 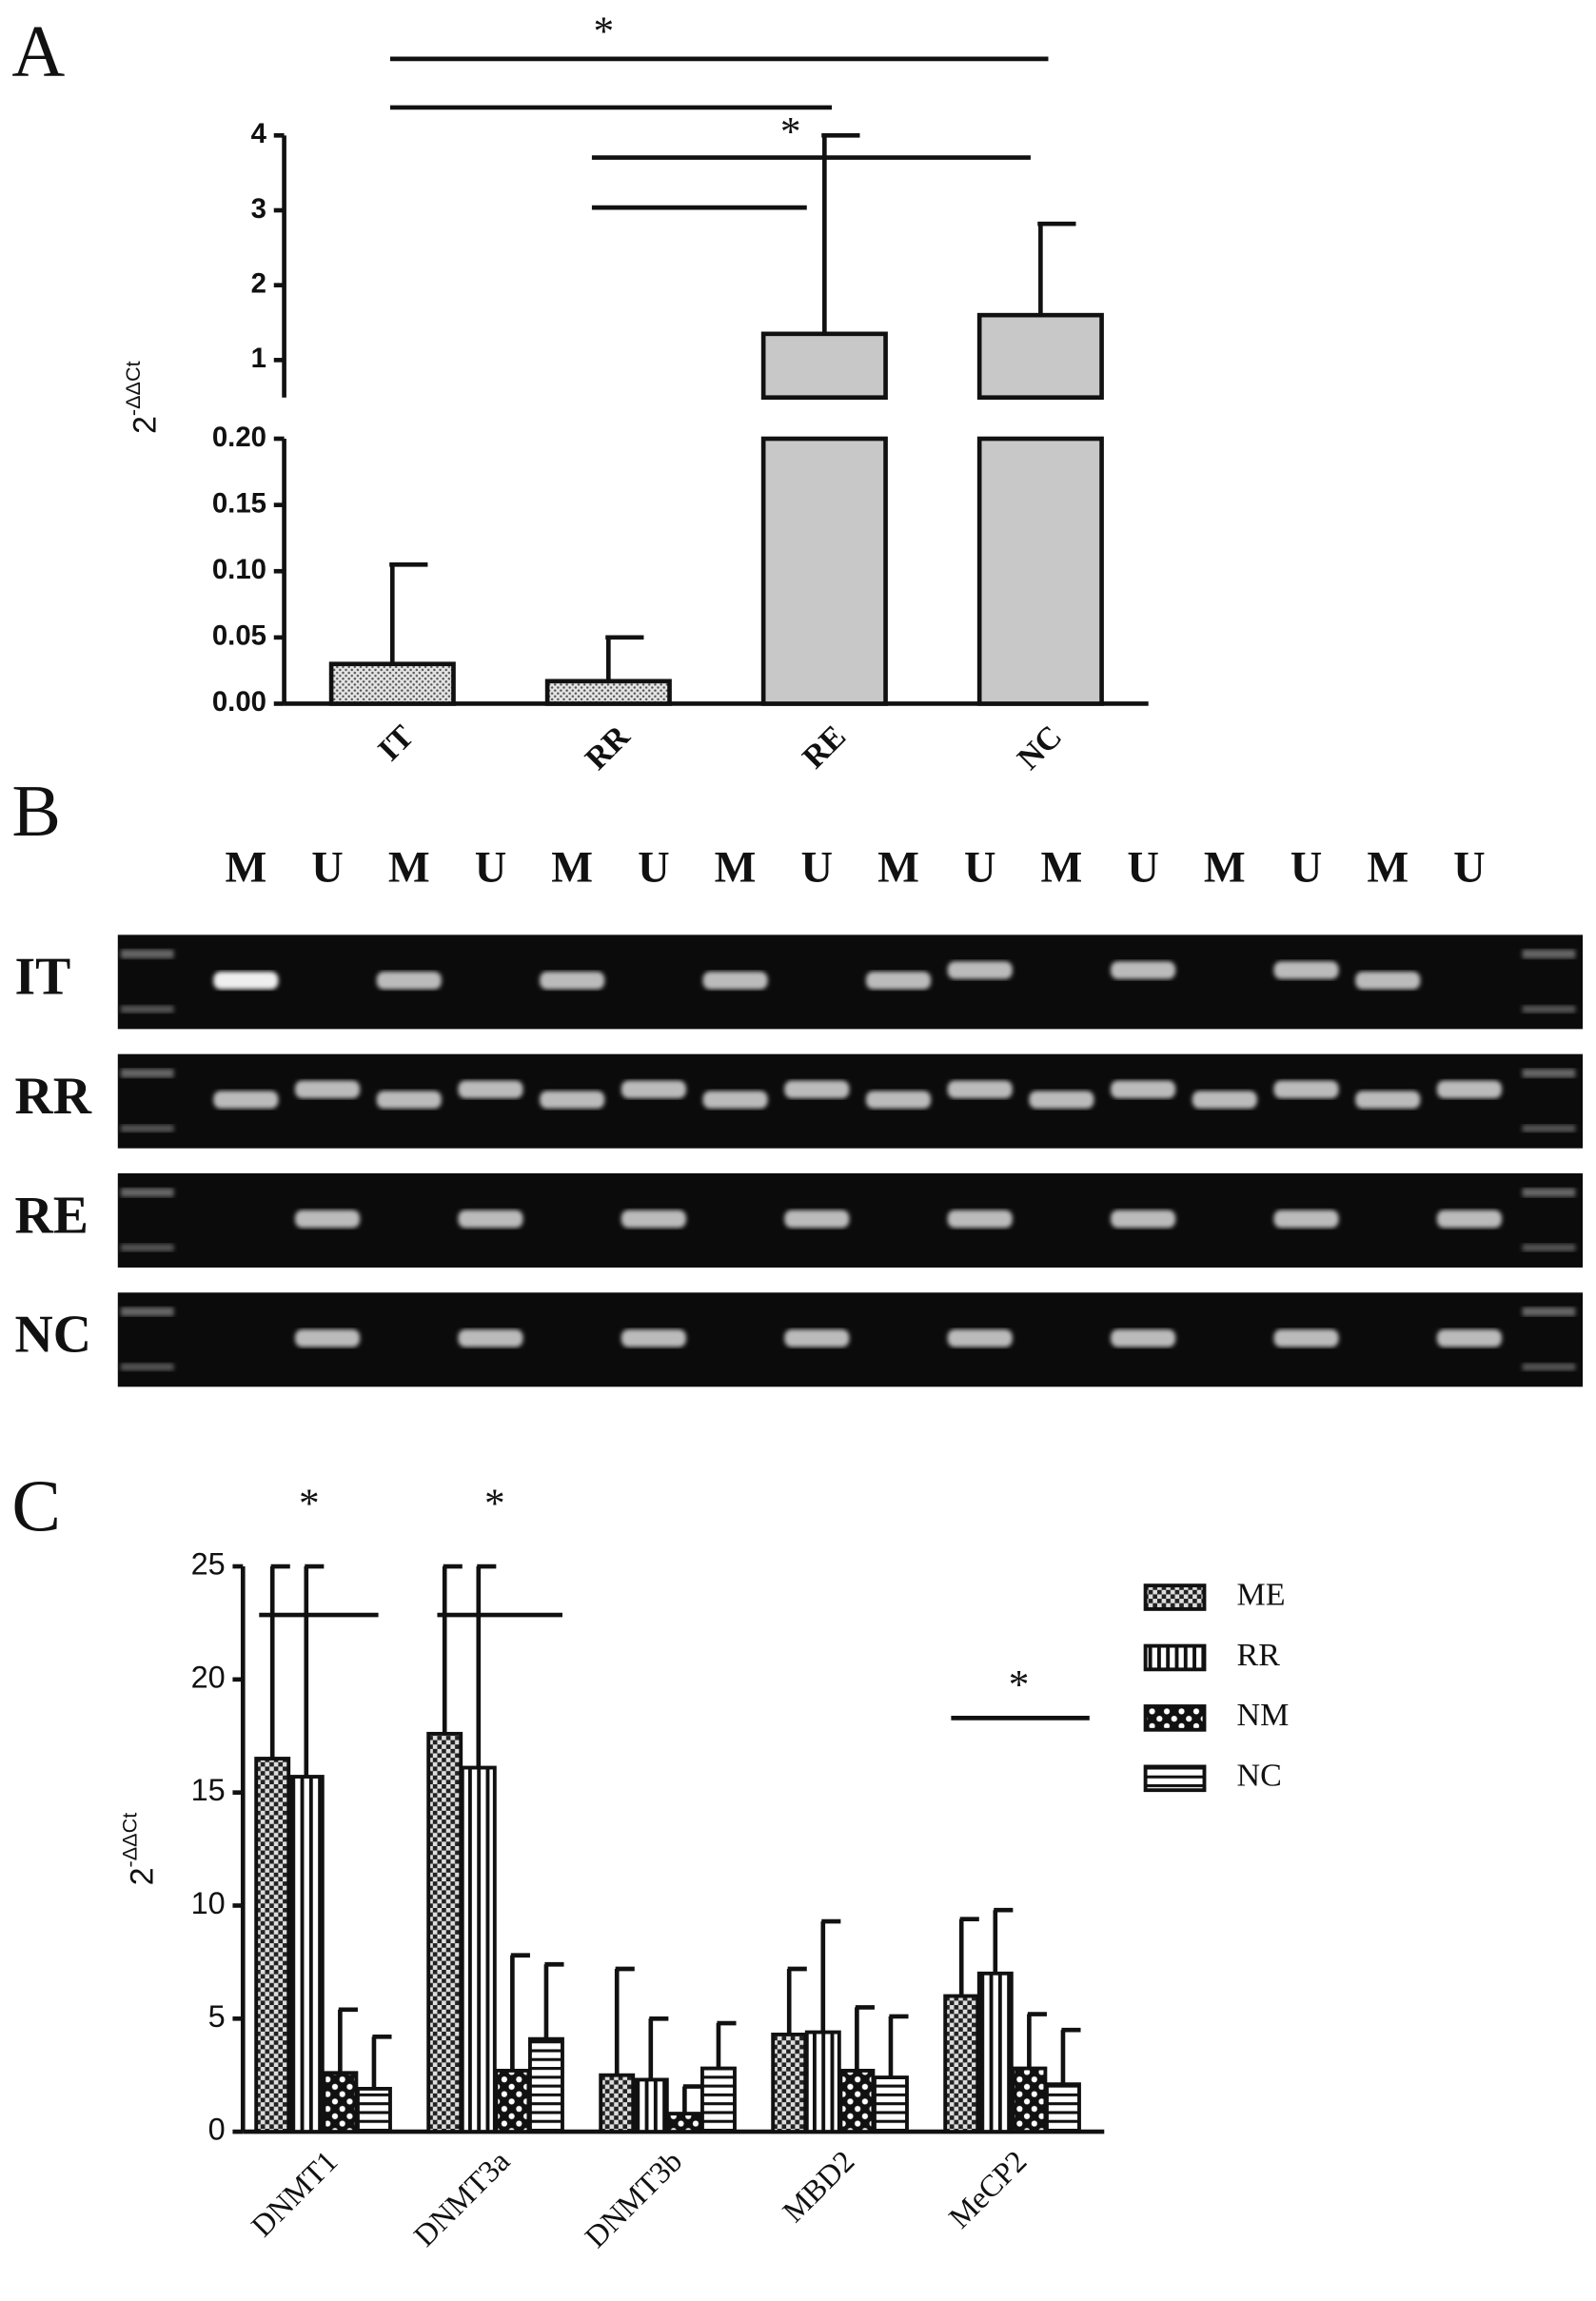 What do you see at coordinates (396, 743) in the screenshot?
I see `x-tick-label: IT` at bounding box center [396, 743].